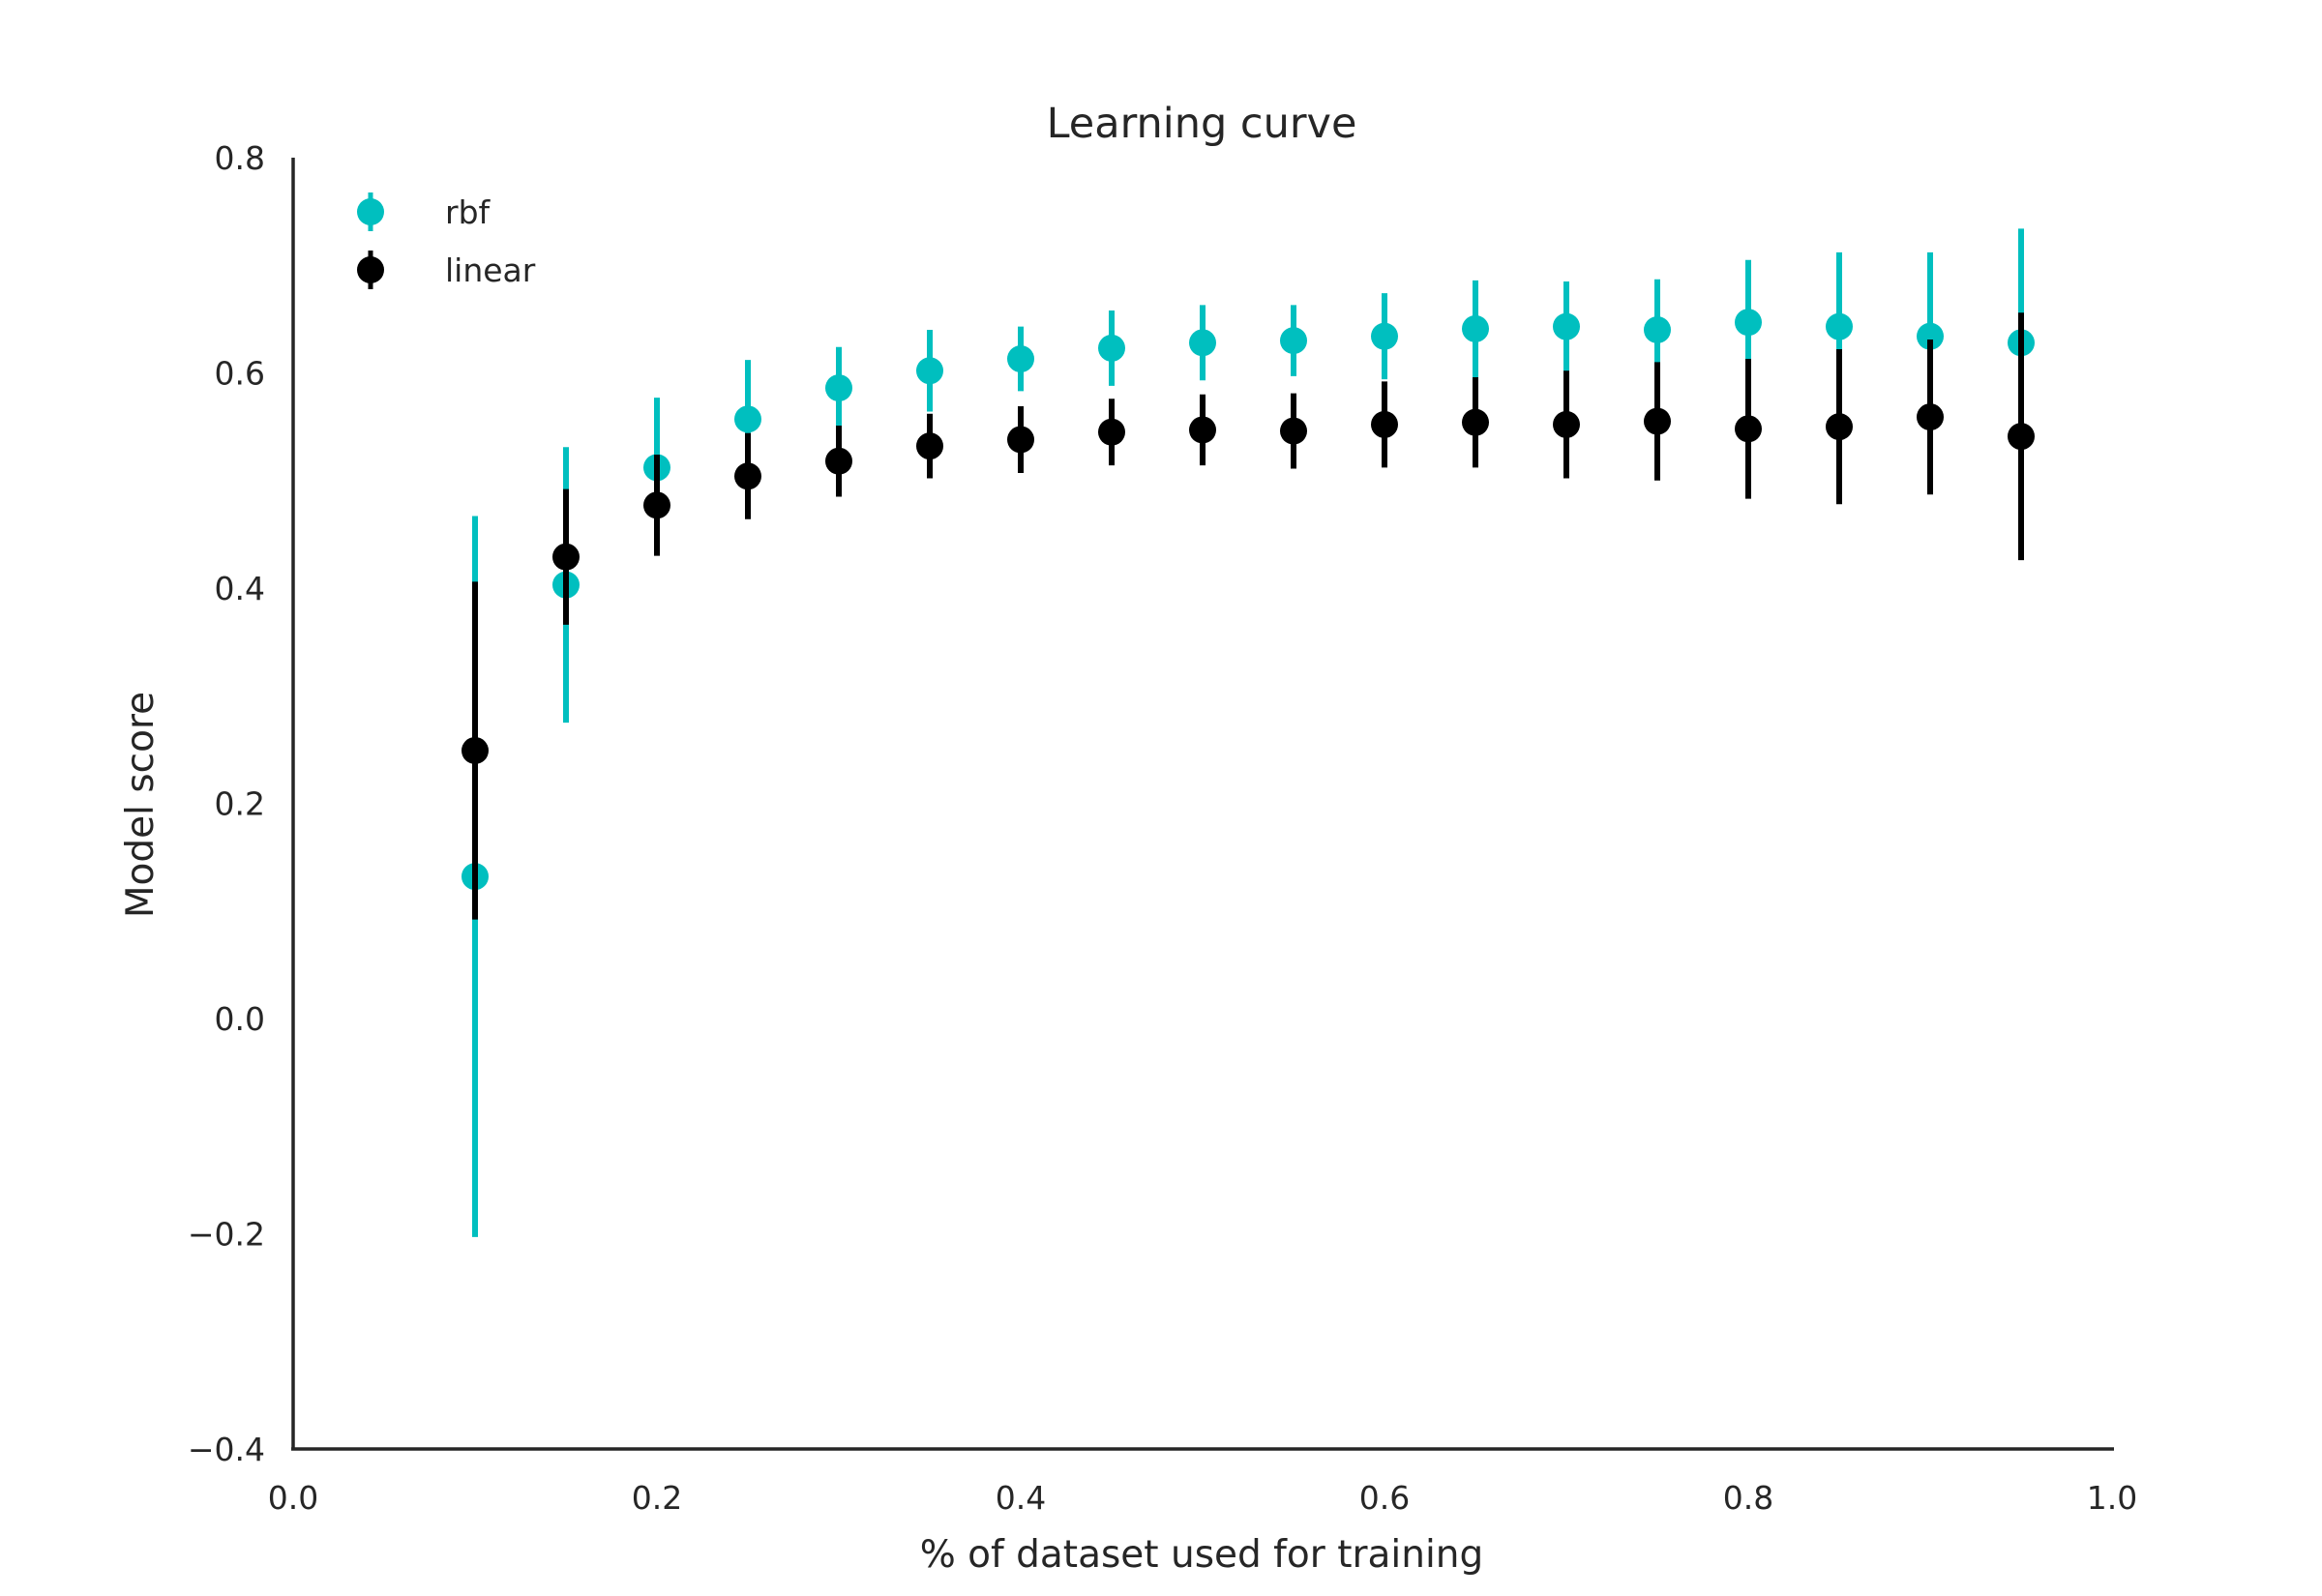  Describe the element at coordinates (2112, 1498) in the screenshot. I see `x-tick-label: 1.0` at that location.